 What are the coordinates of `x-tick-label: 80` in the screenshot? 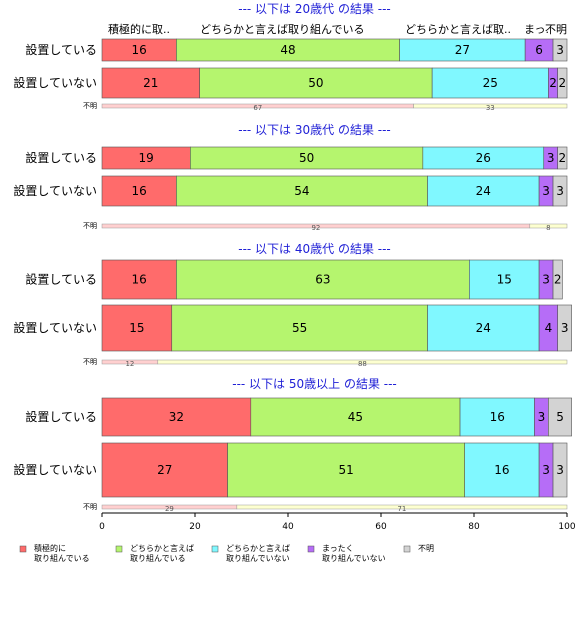 It's located at (474, 527).